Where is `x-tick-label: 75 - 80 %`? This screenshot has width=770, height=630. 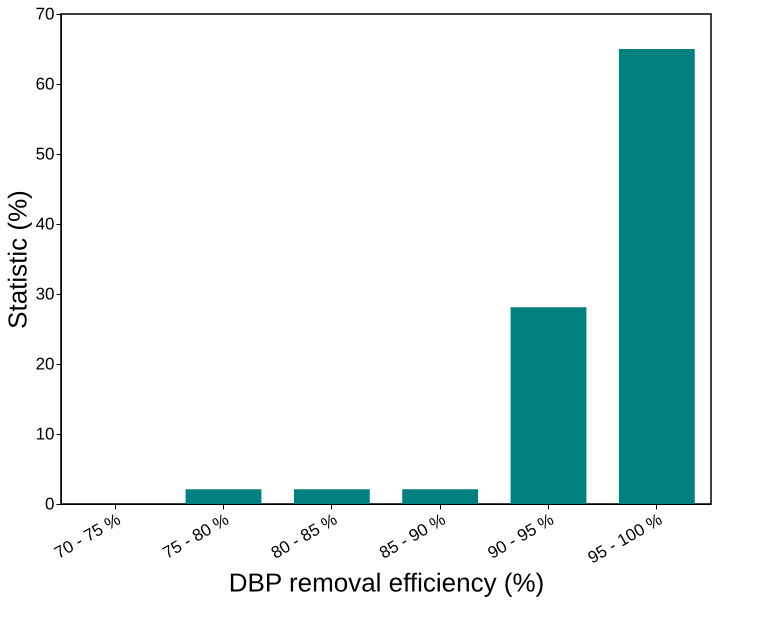 x-tick-label: 75 - 80 % is located at coordinates (195, 536).